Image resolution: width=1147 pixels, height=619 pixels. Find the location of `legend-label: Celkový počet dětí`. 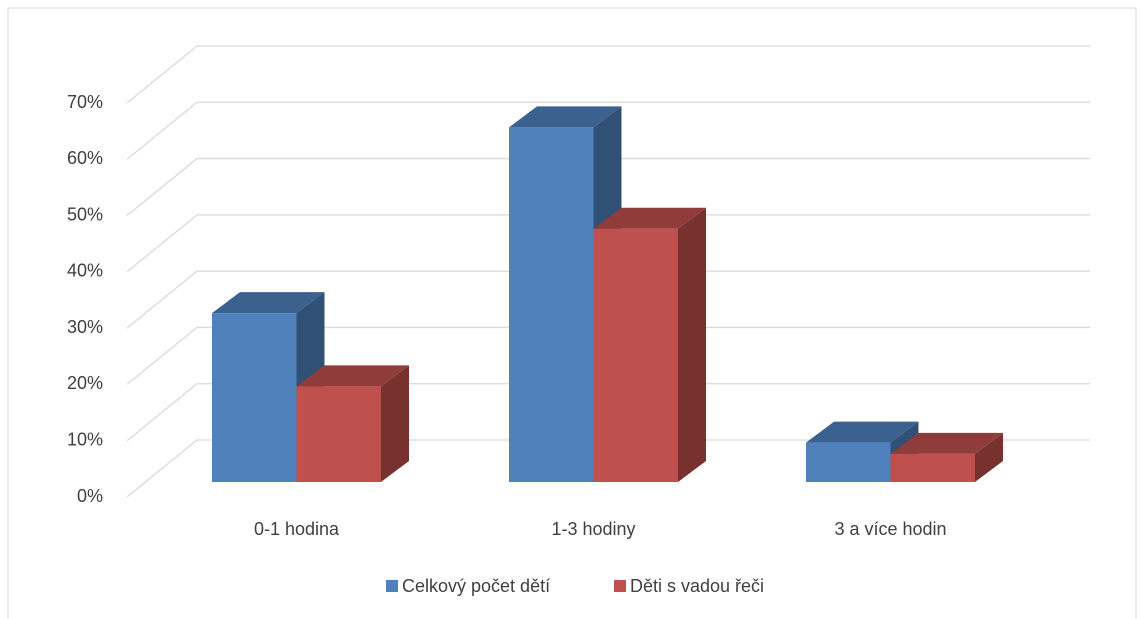

legend-label: Celkový počet dětí is located at coordinates (476, 586).